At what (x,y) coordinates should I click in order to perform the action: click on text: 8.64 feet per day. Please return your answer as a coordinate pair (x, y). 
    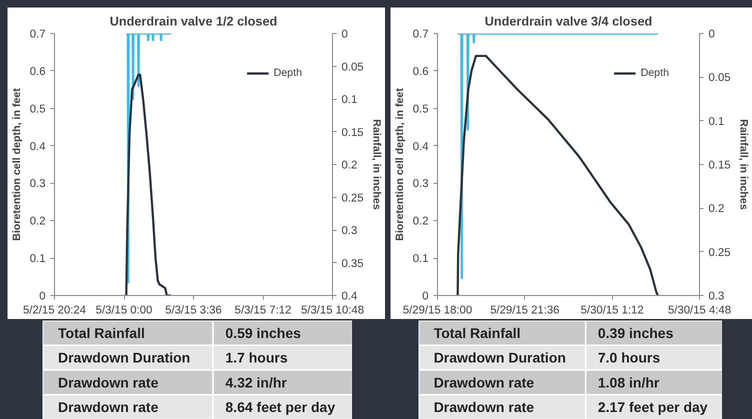
    Looking at the image, I should click on (280, 407).